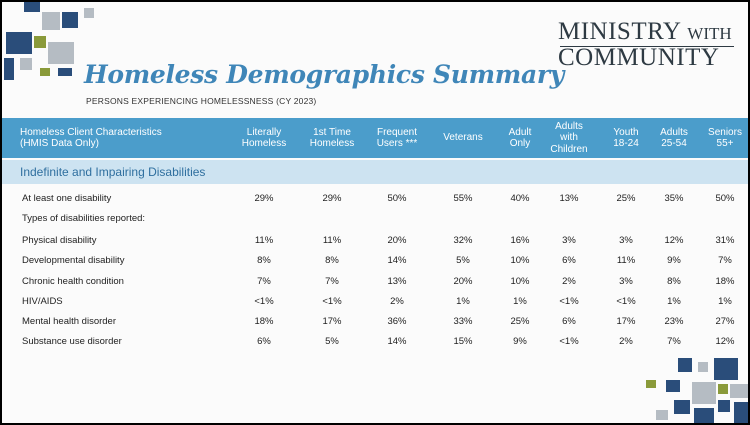  What do you see at coordinates (72, 341) in the screenshot?
I see `row-label: Substance use disorder` at bounding box center [72, 341].